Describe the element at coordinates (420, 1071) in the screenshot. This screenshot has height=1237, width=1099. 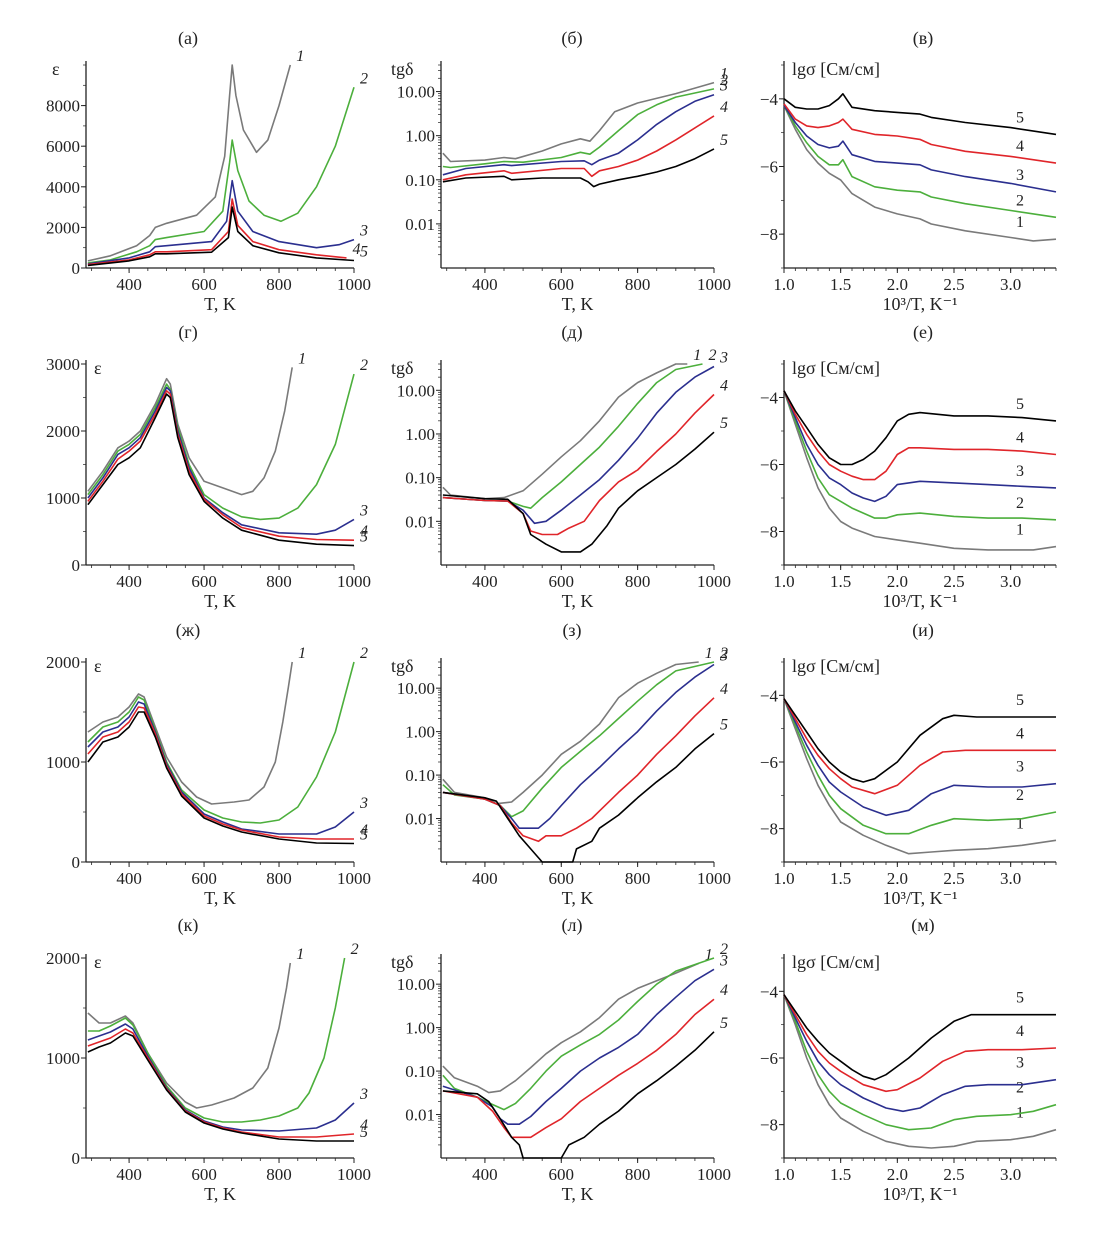
I see `y-tick-label: 0.10` at that location.